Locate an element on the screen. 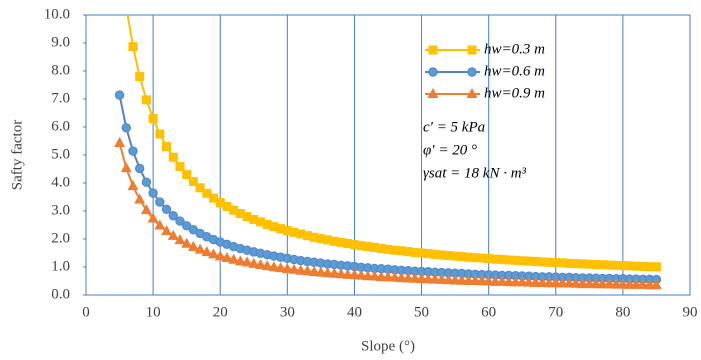 Image resolution: width=701 pixels, height=360 pixels. y-tick-label: 9.0 is located at coordinates (60, 42).